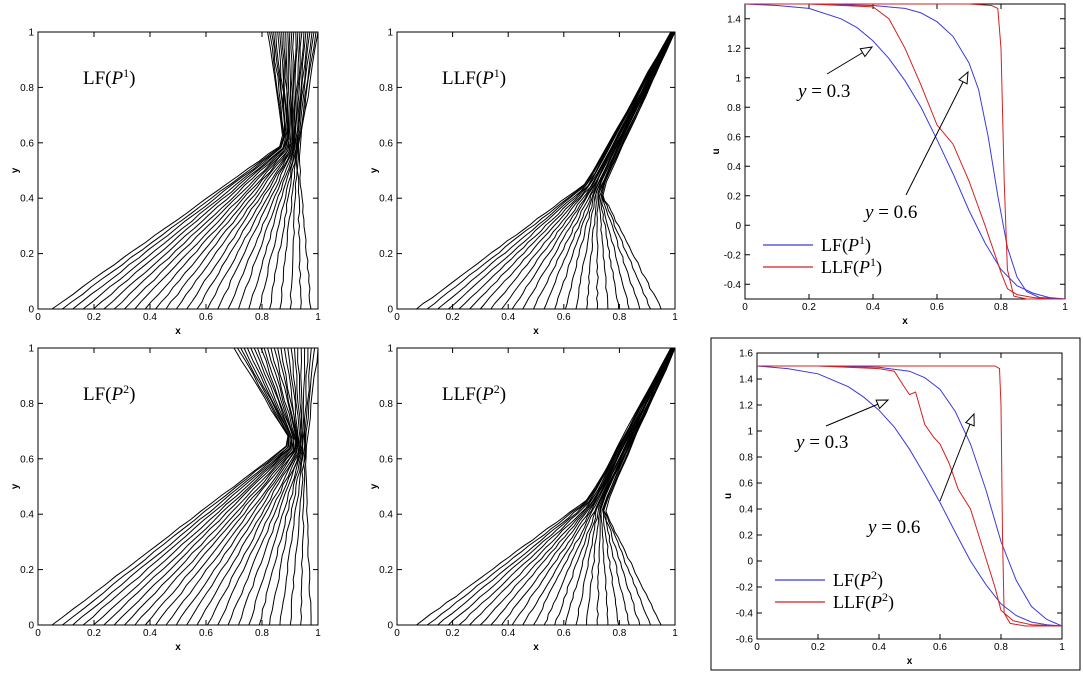  Describe the element at coordinates (963, 77) in the screenshot. I see `annotation-arrow-head` at that location.